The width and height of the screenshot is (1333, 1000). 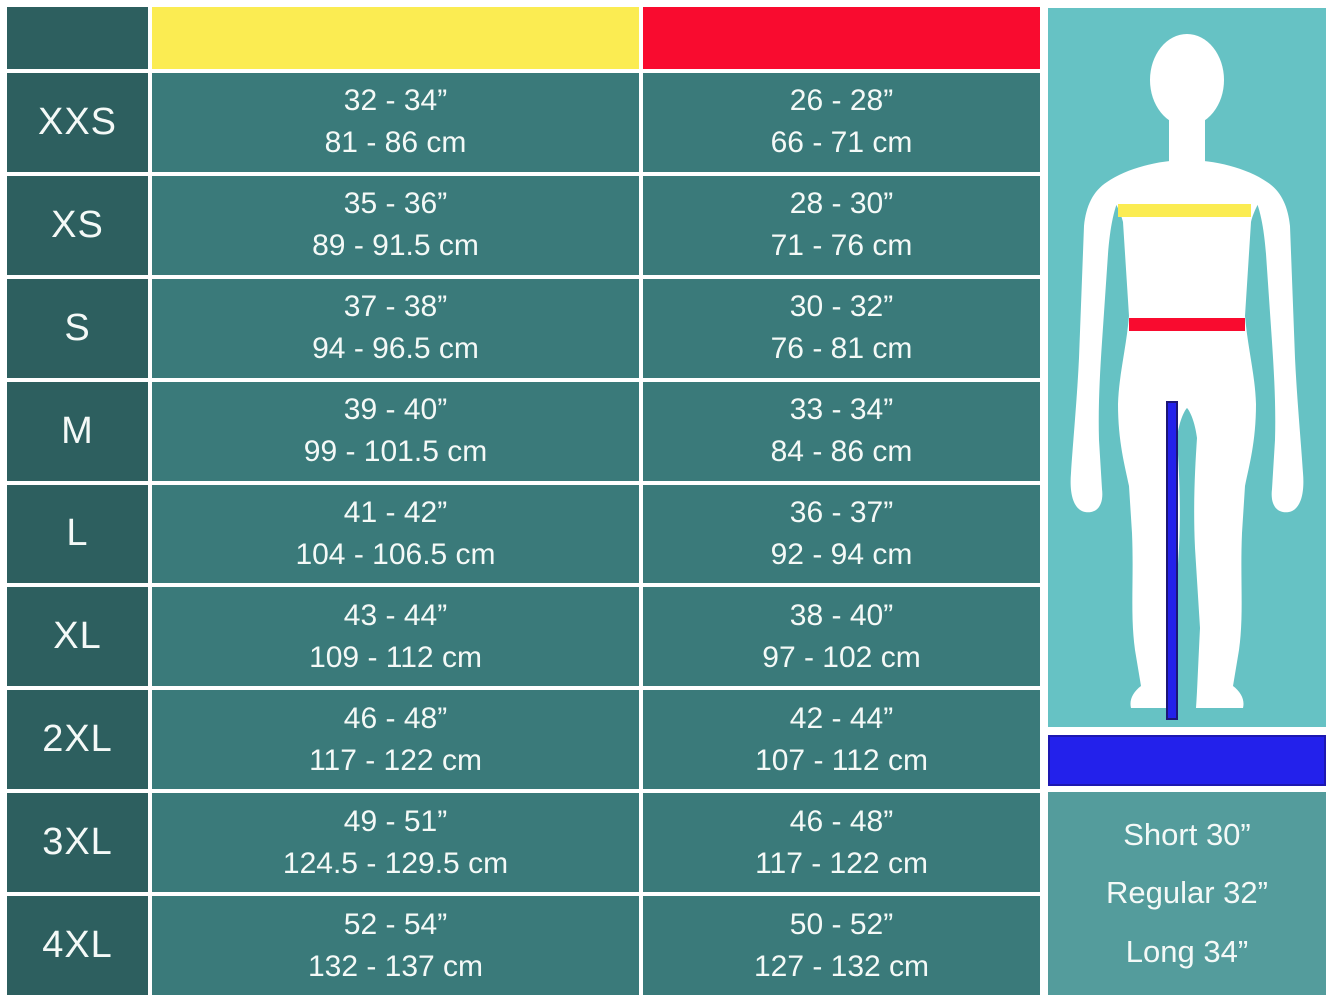 What do you see at coordinates (841, 307) in the screenshot?
I see `waist-inches-value: 30 - 32”` at bounding box center [841, 307].